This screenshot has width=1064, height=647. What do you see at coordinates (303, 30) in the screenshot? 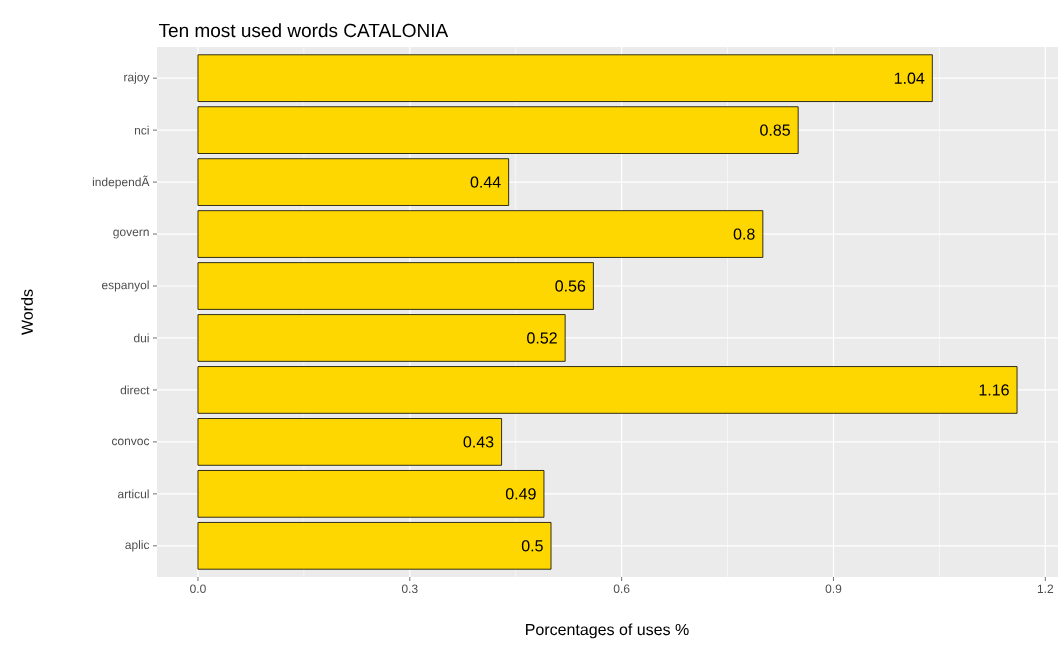
I see `chart-title: Ten most used words CATALONIA` at bounding box center [303, 30].